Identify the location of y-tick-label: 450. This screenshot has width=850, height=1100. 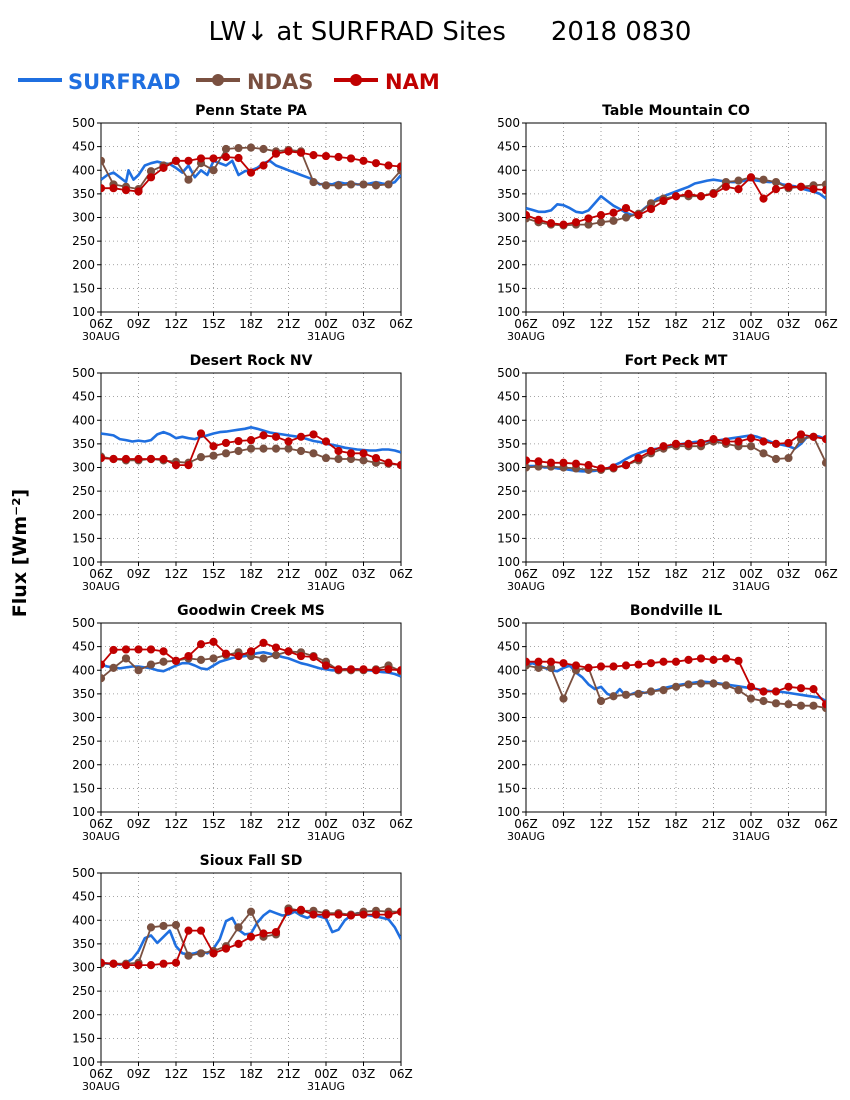
(508, 397).